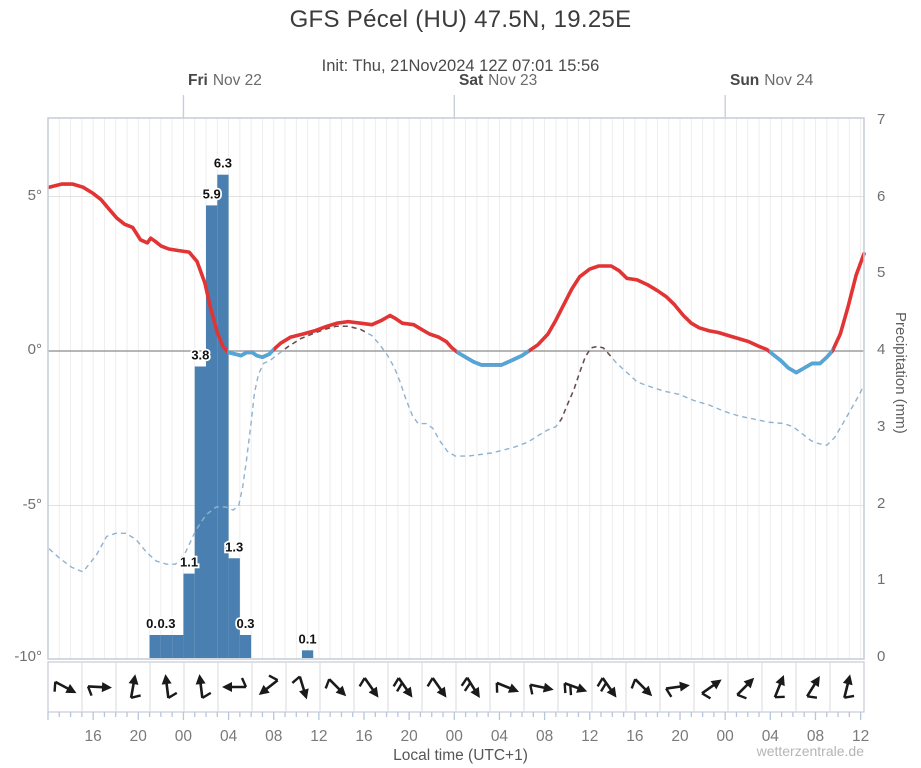  Describe the element at coordinates (881, 426) in the screenshot. I see `precip-tick-3: 3` at that location.